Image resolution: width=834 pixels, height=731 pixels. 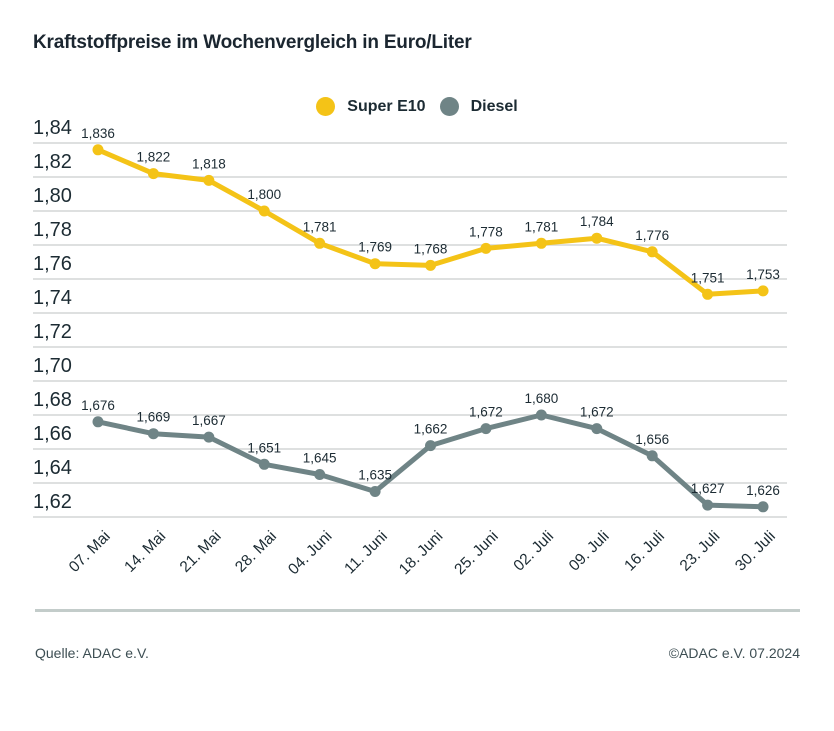 I want to click on data-label: 1,800, so click(x=264, y=194).